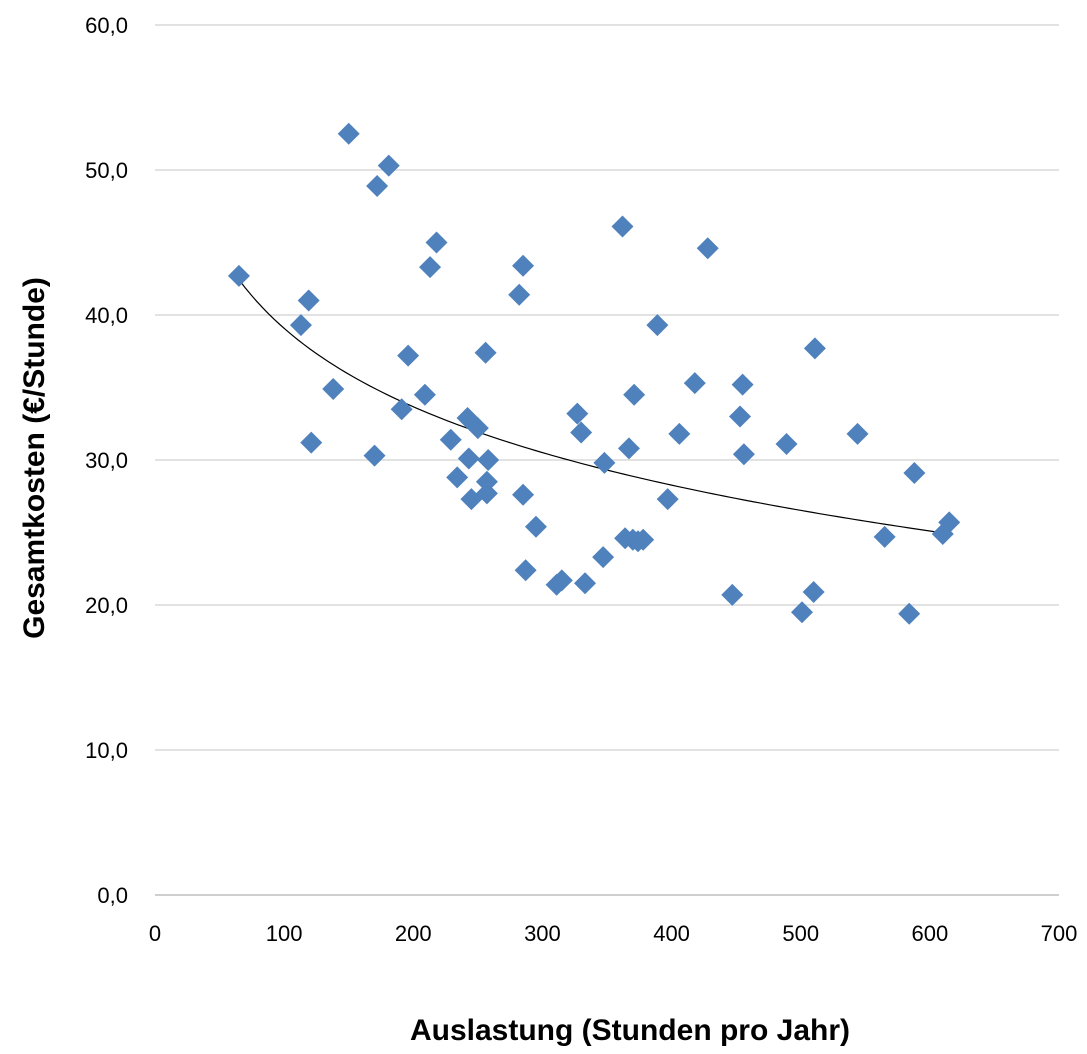 Image resolution: width=1087 pixels, height=1054 pixels. I want to click on x-tick-label: 600, so click(929, 933).